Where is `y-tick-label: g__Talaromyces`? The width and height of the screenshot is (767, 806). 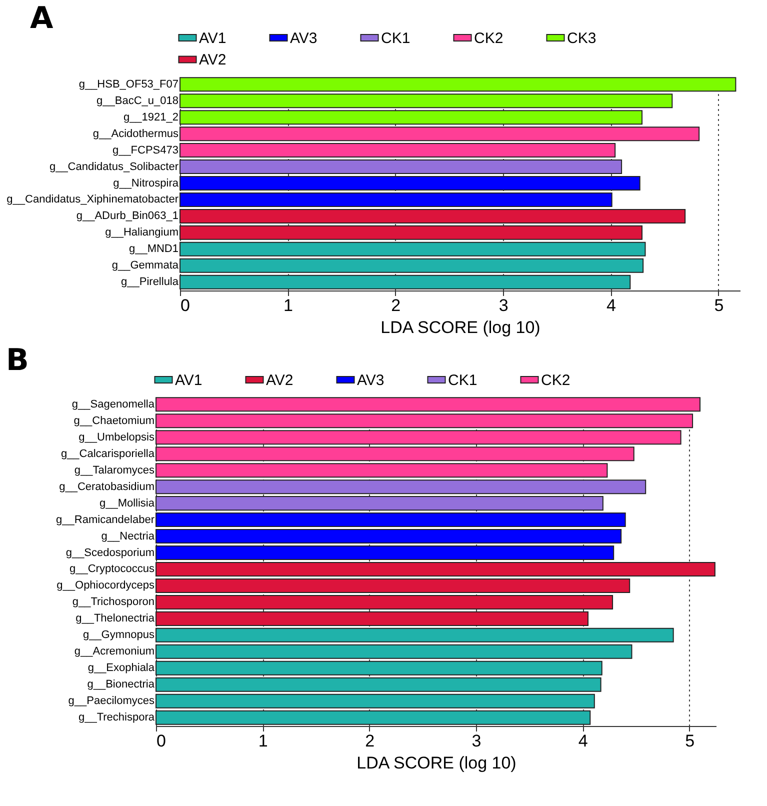
y-tick-label: g__Talaromyces is located at coordinates (114, 470).